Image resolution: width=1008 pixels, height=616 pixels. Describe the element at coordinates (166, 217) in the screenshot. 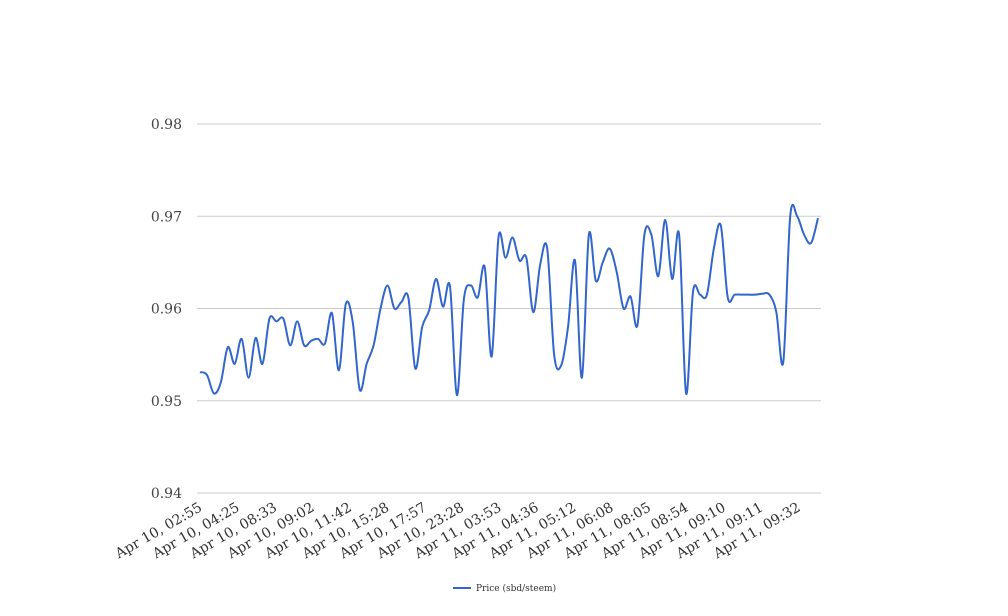

I see `y-tick-label: 0.97` at that location.